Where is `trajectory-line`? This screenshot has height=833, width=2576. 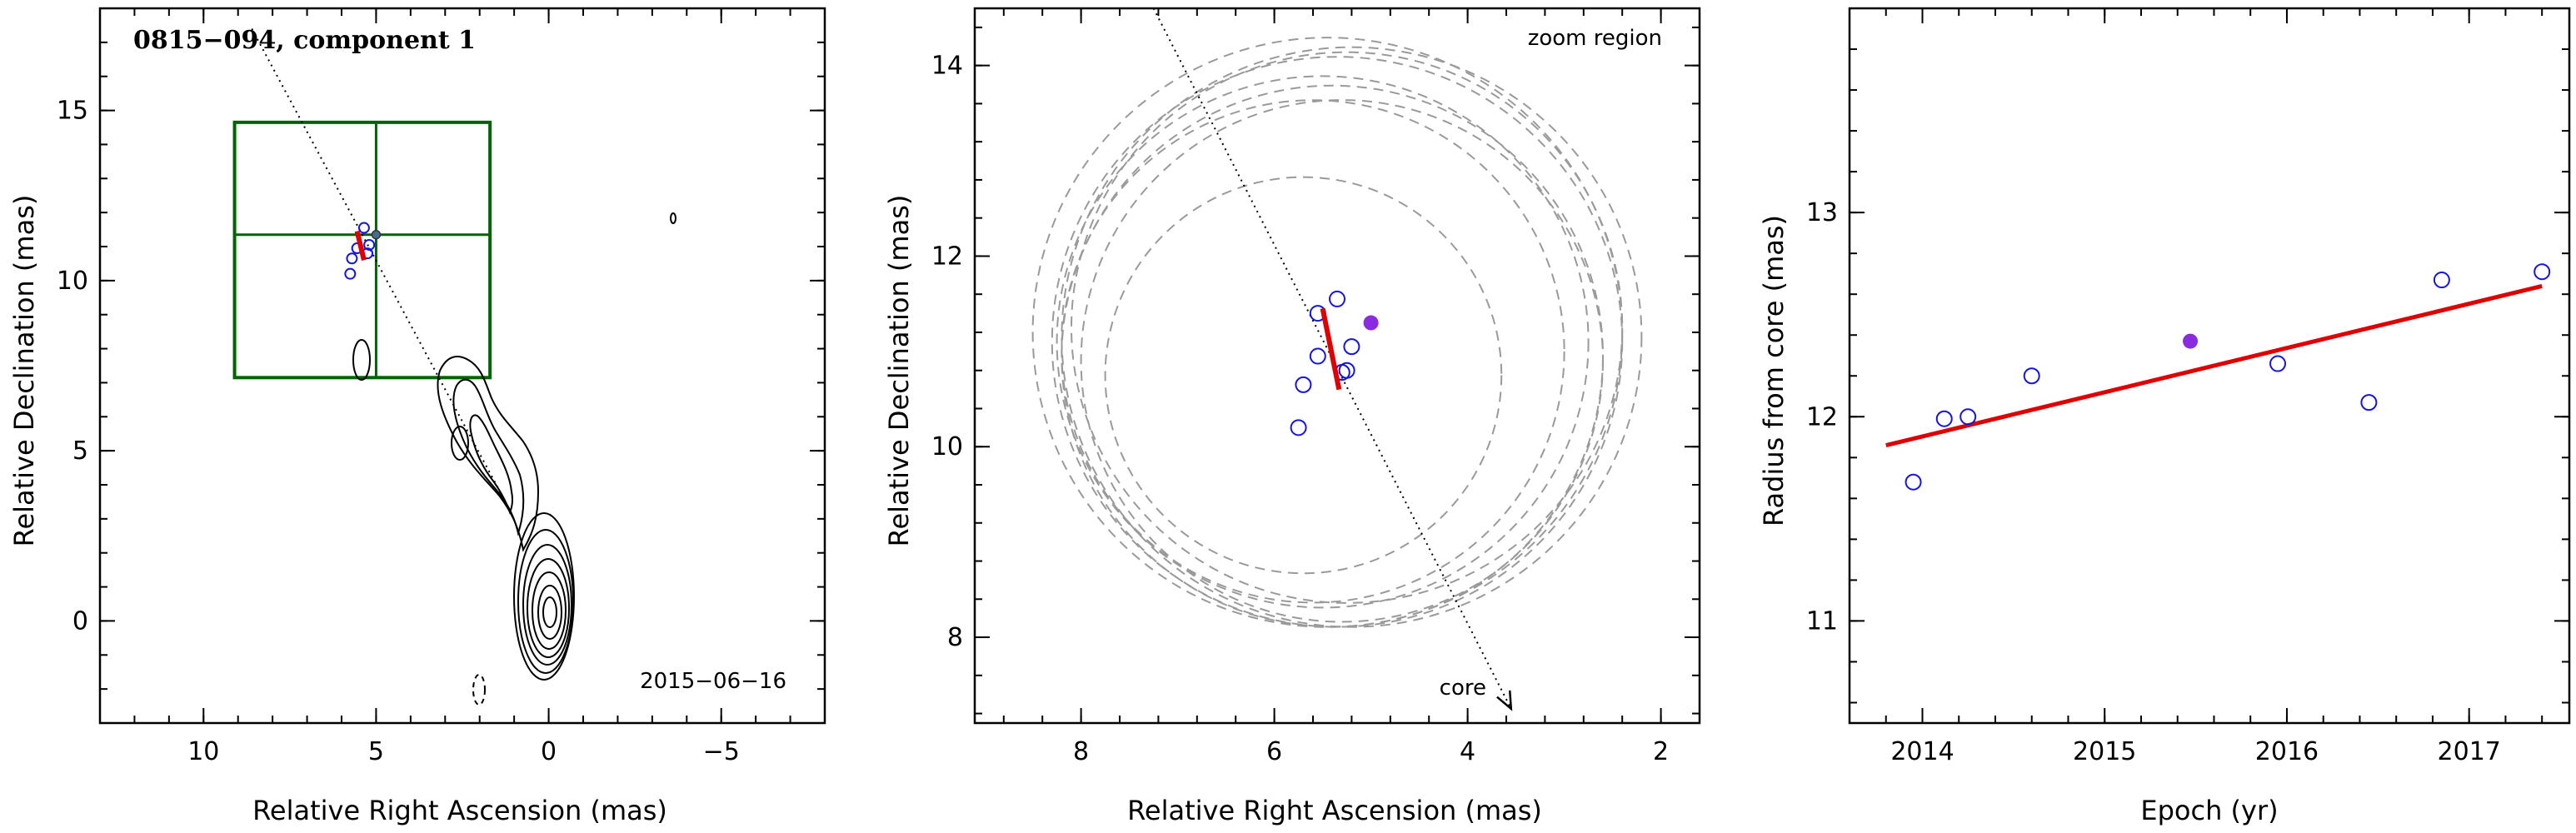 trajectory-line is located at coordinates (379, 267).